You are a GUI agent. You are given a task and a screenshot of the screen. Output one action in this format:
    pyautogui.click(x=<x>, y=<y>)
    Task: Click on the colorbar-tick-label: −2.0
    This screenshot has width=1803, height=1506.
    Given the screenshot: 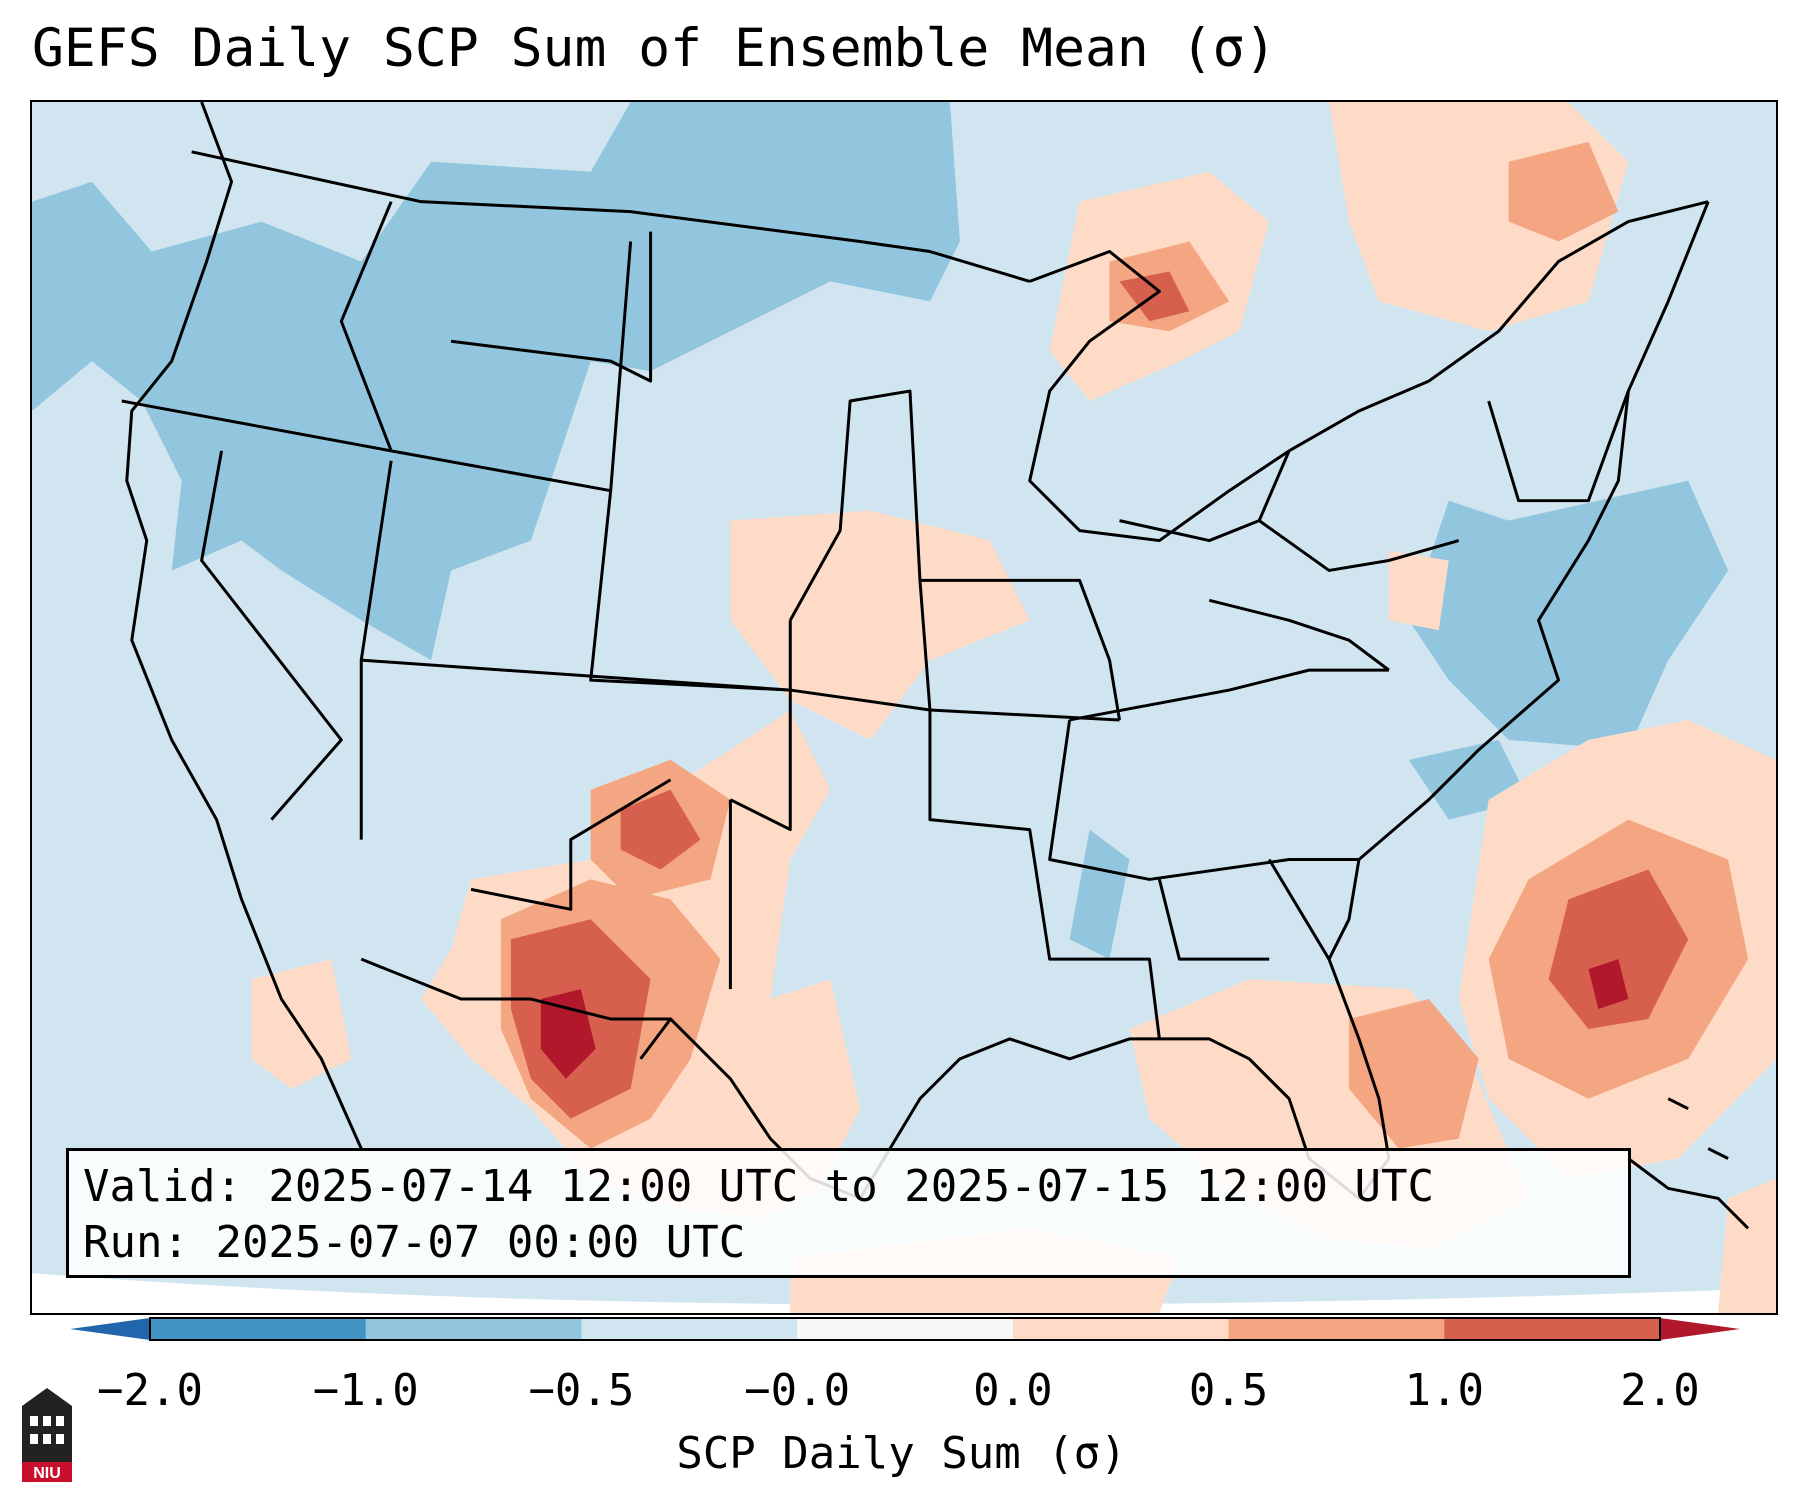 What is the action you would take?
    pyautogui.click(x=150, y=1390)
    